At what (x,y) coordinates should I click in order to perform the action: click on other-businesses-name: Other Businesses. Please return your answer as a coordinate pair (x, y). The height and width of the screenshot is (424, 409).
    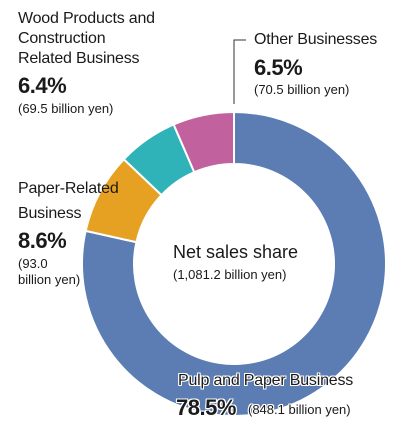
    Looking at the image, I should click on (316, 39).